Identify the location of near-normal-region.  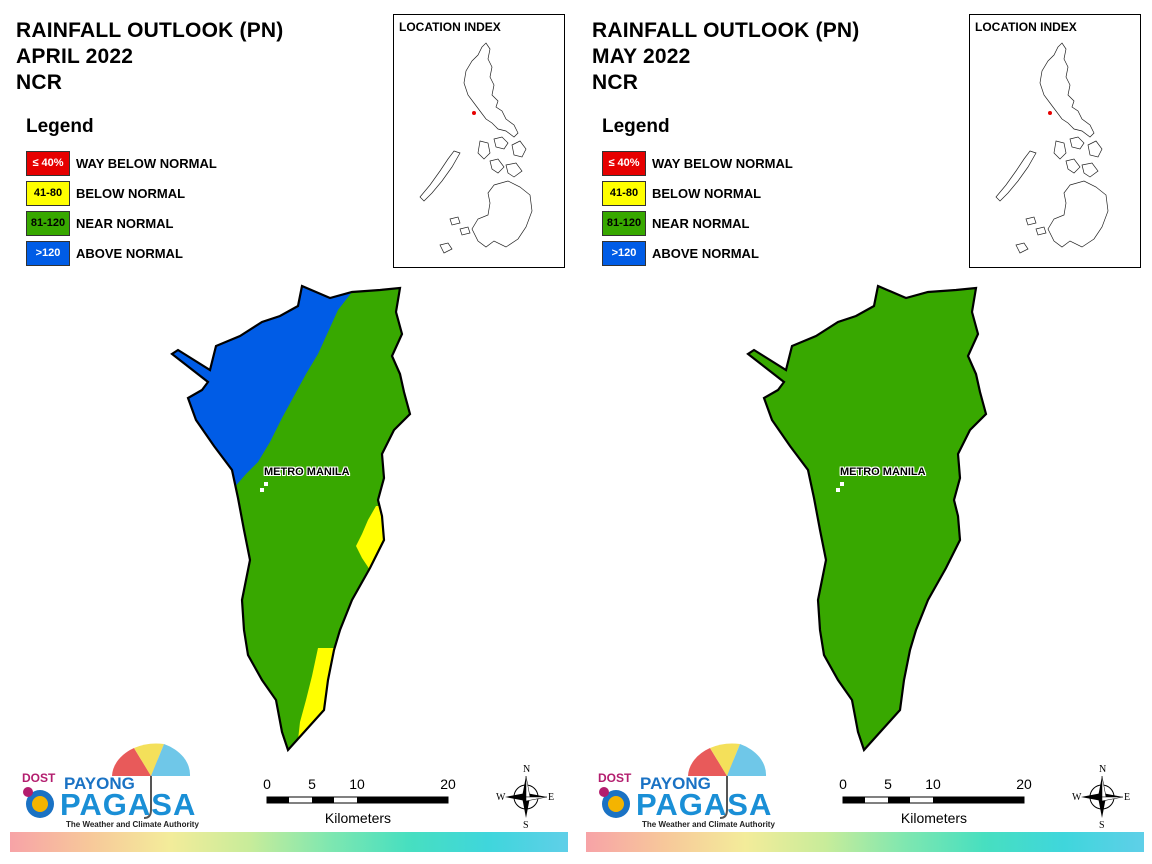
(867, 518).